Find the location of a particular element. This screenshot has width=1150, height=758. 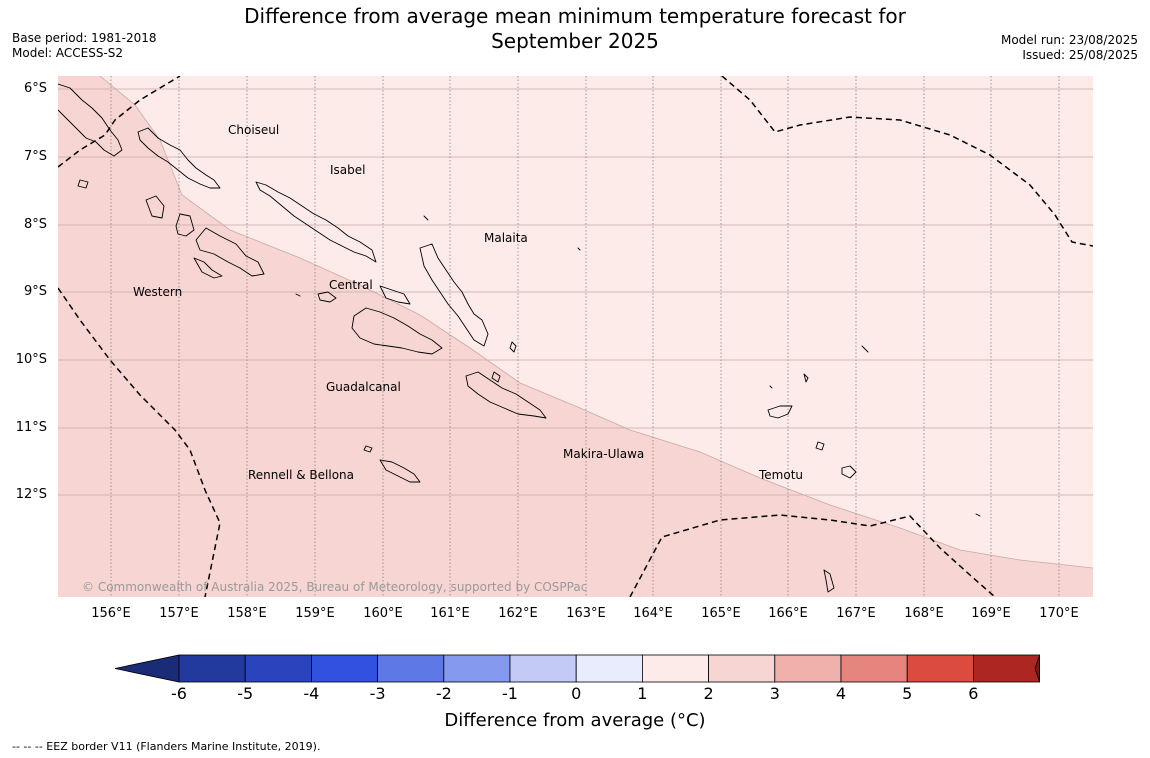

lon-label-157e: 157°E is located at coordinates (179, 613).